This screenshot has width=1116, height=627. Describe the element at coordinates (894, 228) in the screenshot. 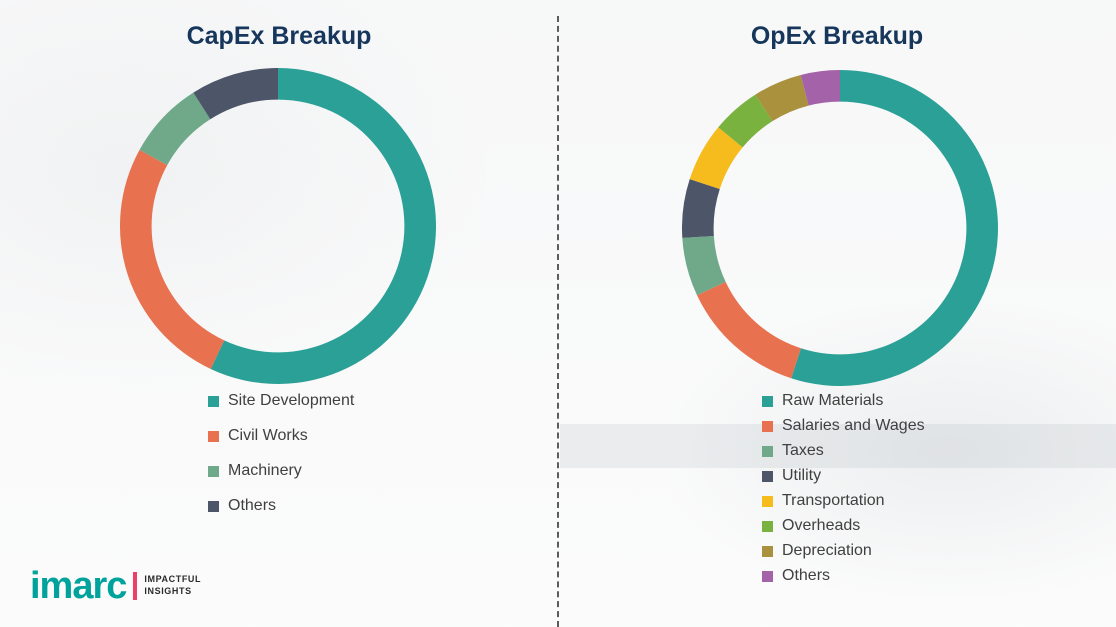

I see `donut-segment-raw-materials` at that location.